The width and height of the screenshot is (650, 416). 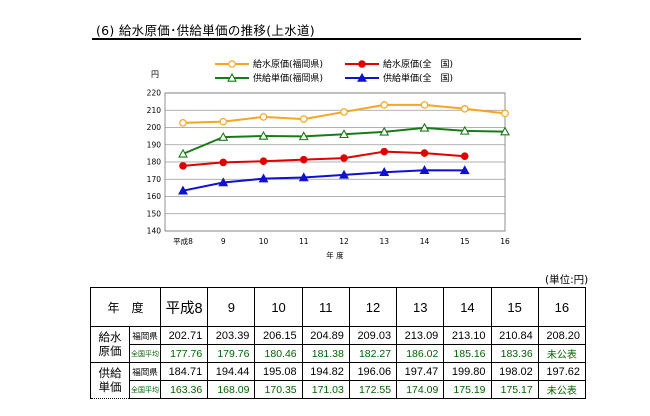 I want to click on table-cell: 182.27, so click(x=373, y=353).